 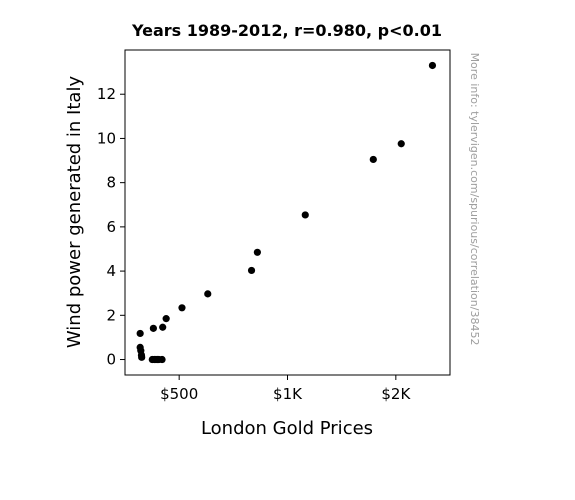 What do you see at coordinates (111, 271) in the screenshot?
I see `y-tick-label: 4` at bounding box center [111, 271].